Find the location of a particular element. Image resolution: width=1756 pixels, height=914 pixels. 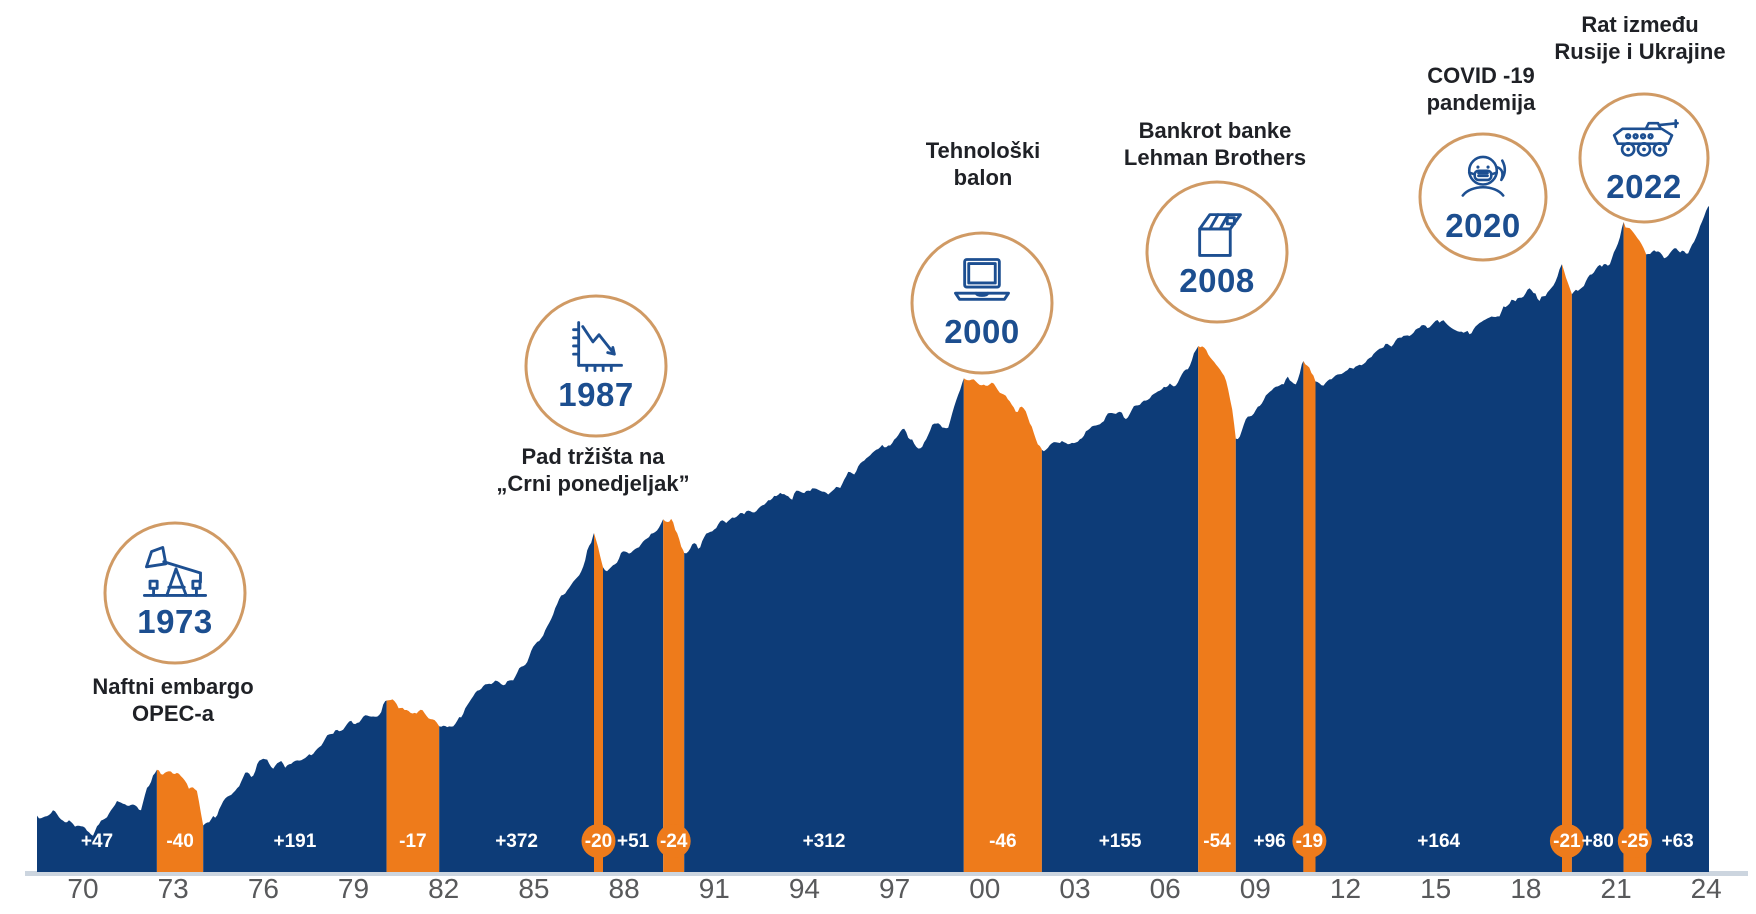

event-caption-line: Pad tržišta na is located at coordinates (593, 456).